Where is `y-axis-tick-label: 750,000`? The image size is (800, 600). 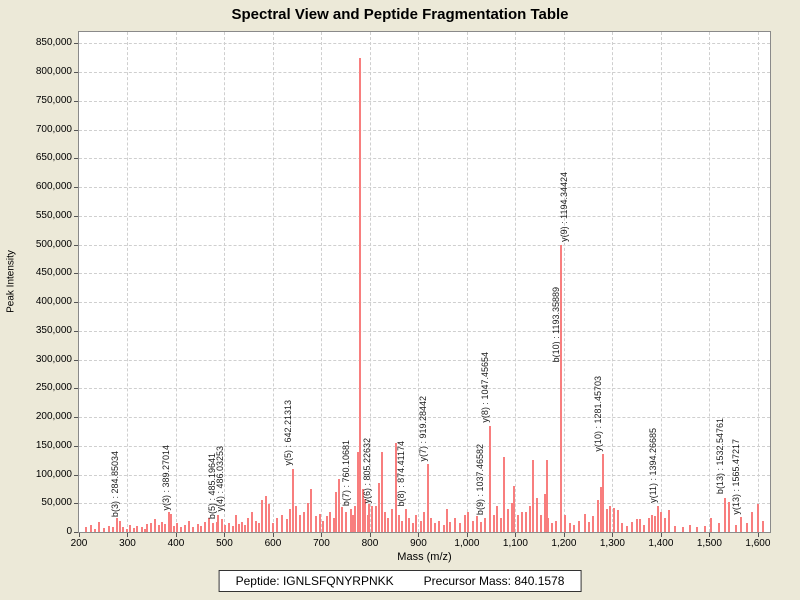
y-axis-tick-label: 750,000 is located at coordinates (53, 100).